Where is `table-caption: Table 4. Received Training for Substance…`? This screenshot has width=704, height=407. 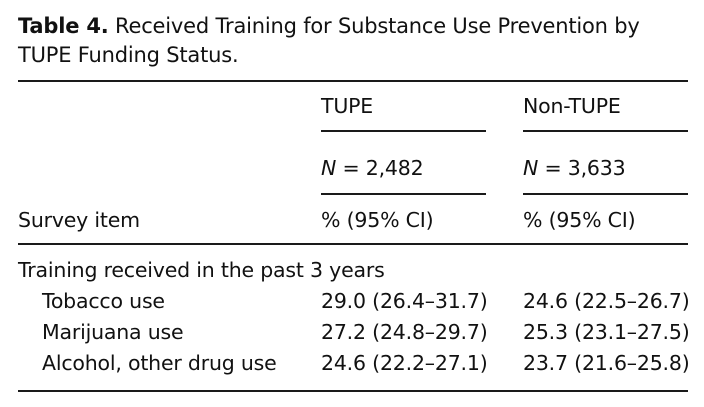
table-caption: Table 4. Received Training for Substance… is located at coordinates (353, 41).